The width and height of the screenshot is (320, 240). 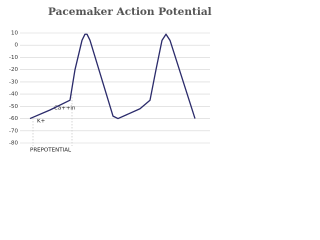 What do you see at coordinates (13, 107) in the screenshot?
I see `y-tick-label: -50` at bounding box center [13, 107].